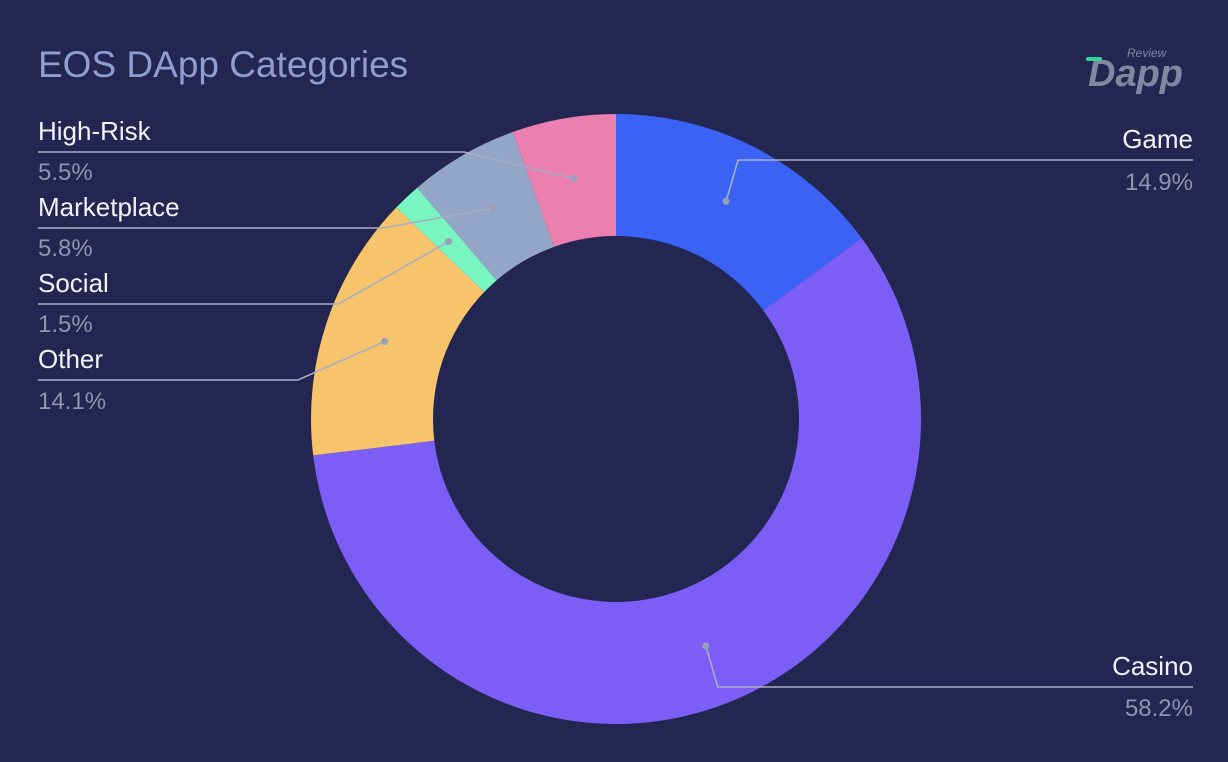 This screenshot has height=762, width=1228. What do you see at coordinates (1147, 53) in the screenshot?
I see `logo-superscript: Review` at bounding box center [1147, 53].